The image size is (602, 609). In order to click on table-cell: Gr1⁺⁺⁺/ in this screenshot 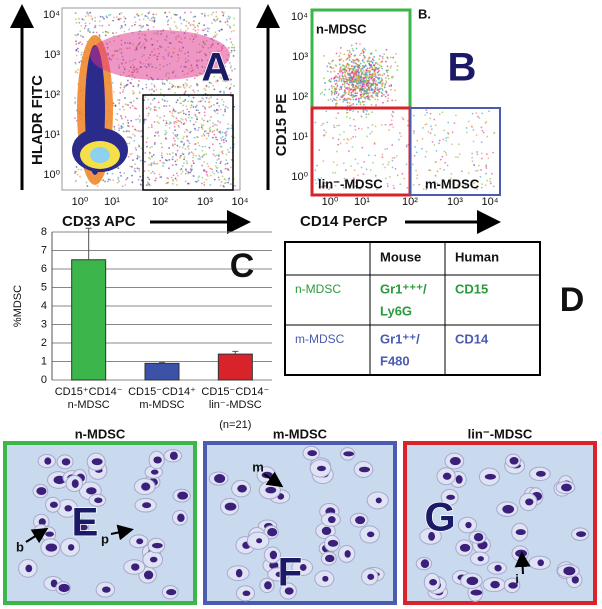, I will do `click(403, 288)`.